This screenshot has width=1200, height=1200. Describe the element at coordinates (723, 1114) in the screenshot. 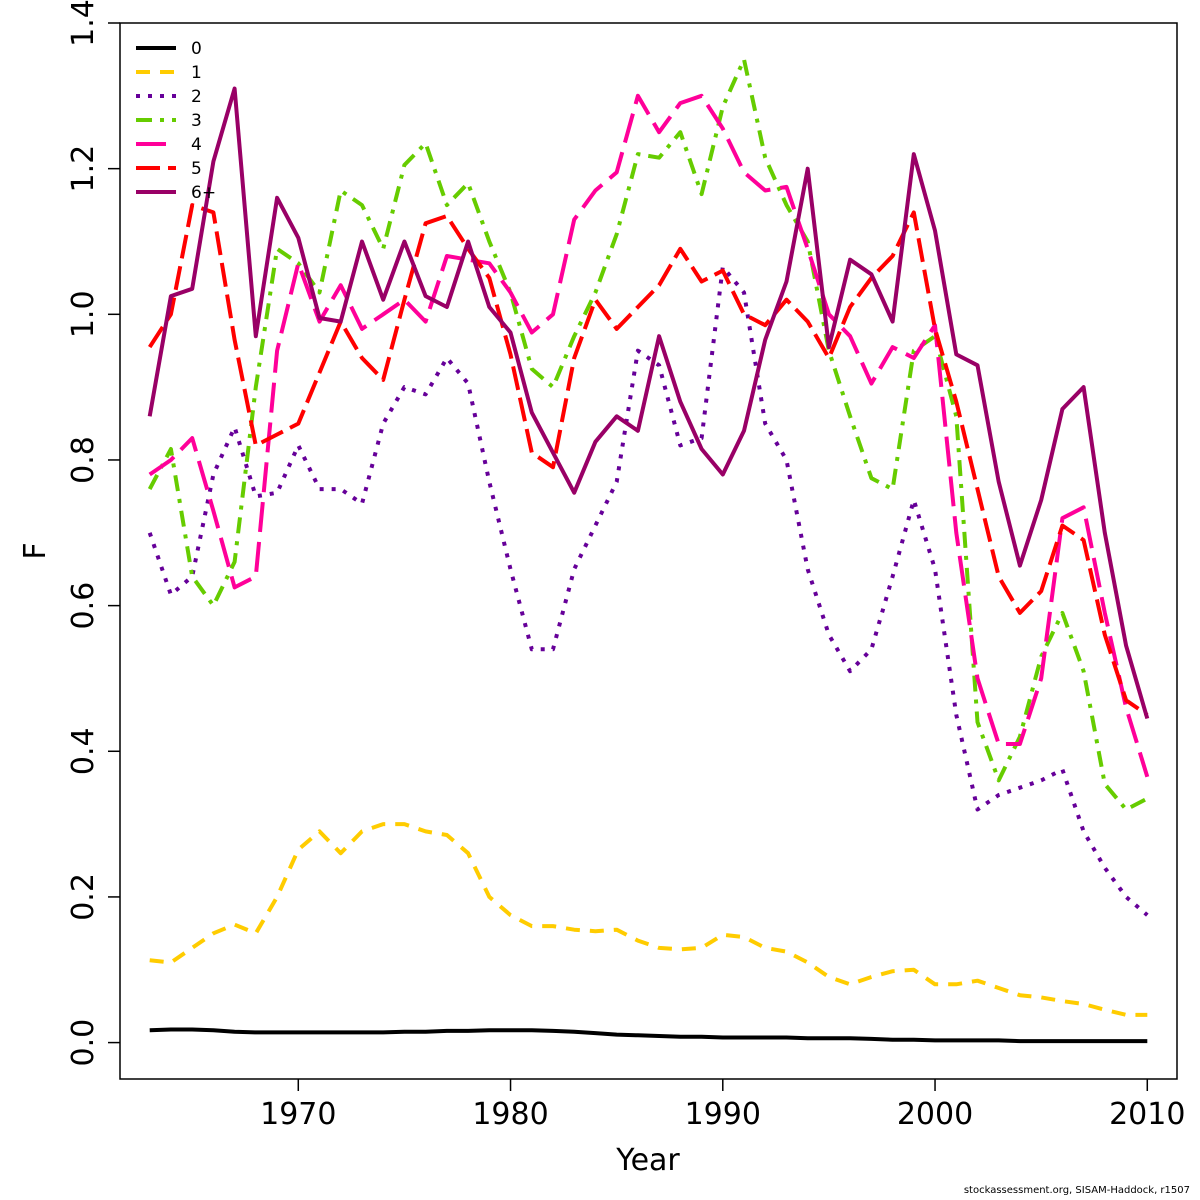

I see `x-tick-label: 1990` at that location.